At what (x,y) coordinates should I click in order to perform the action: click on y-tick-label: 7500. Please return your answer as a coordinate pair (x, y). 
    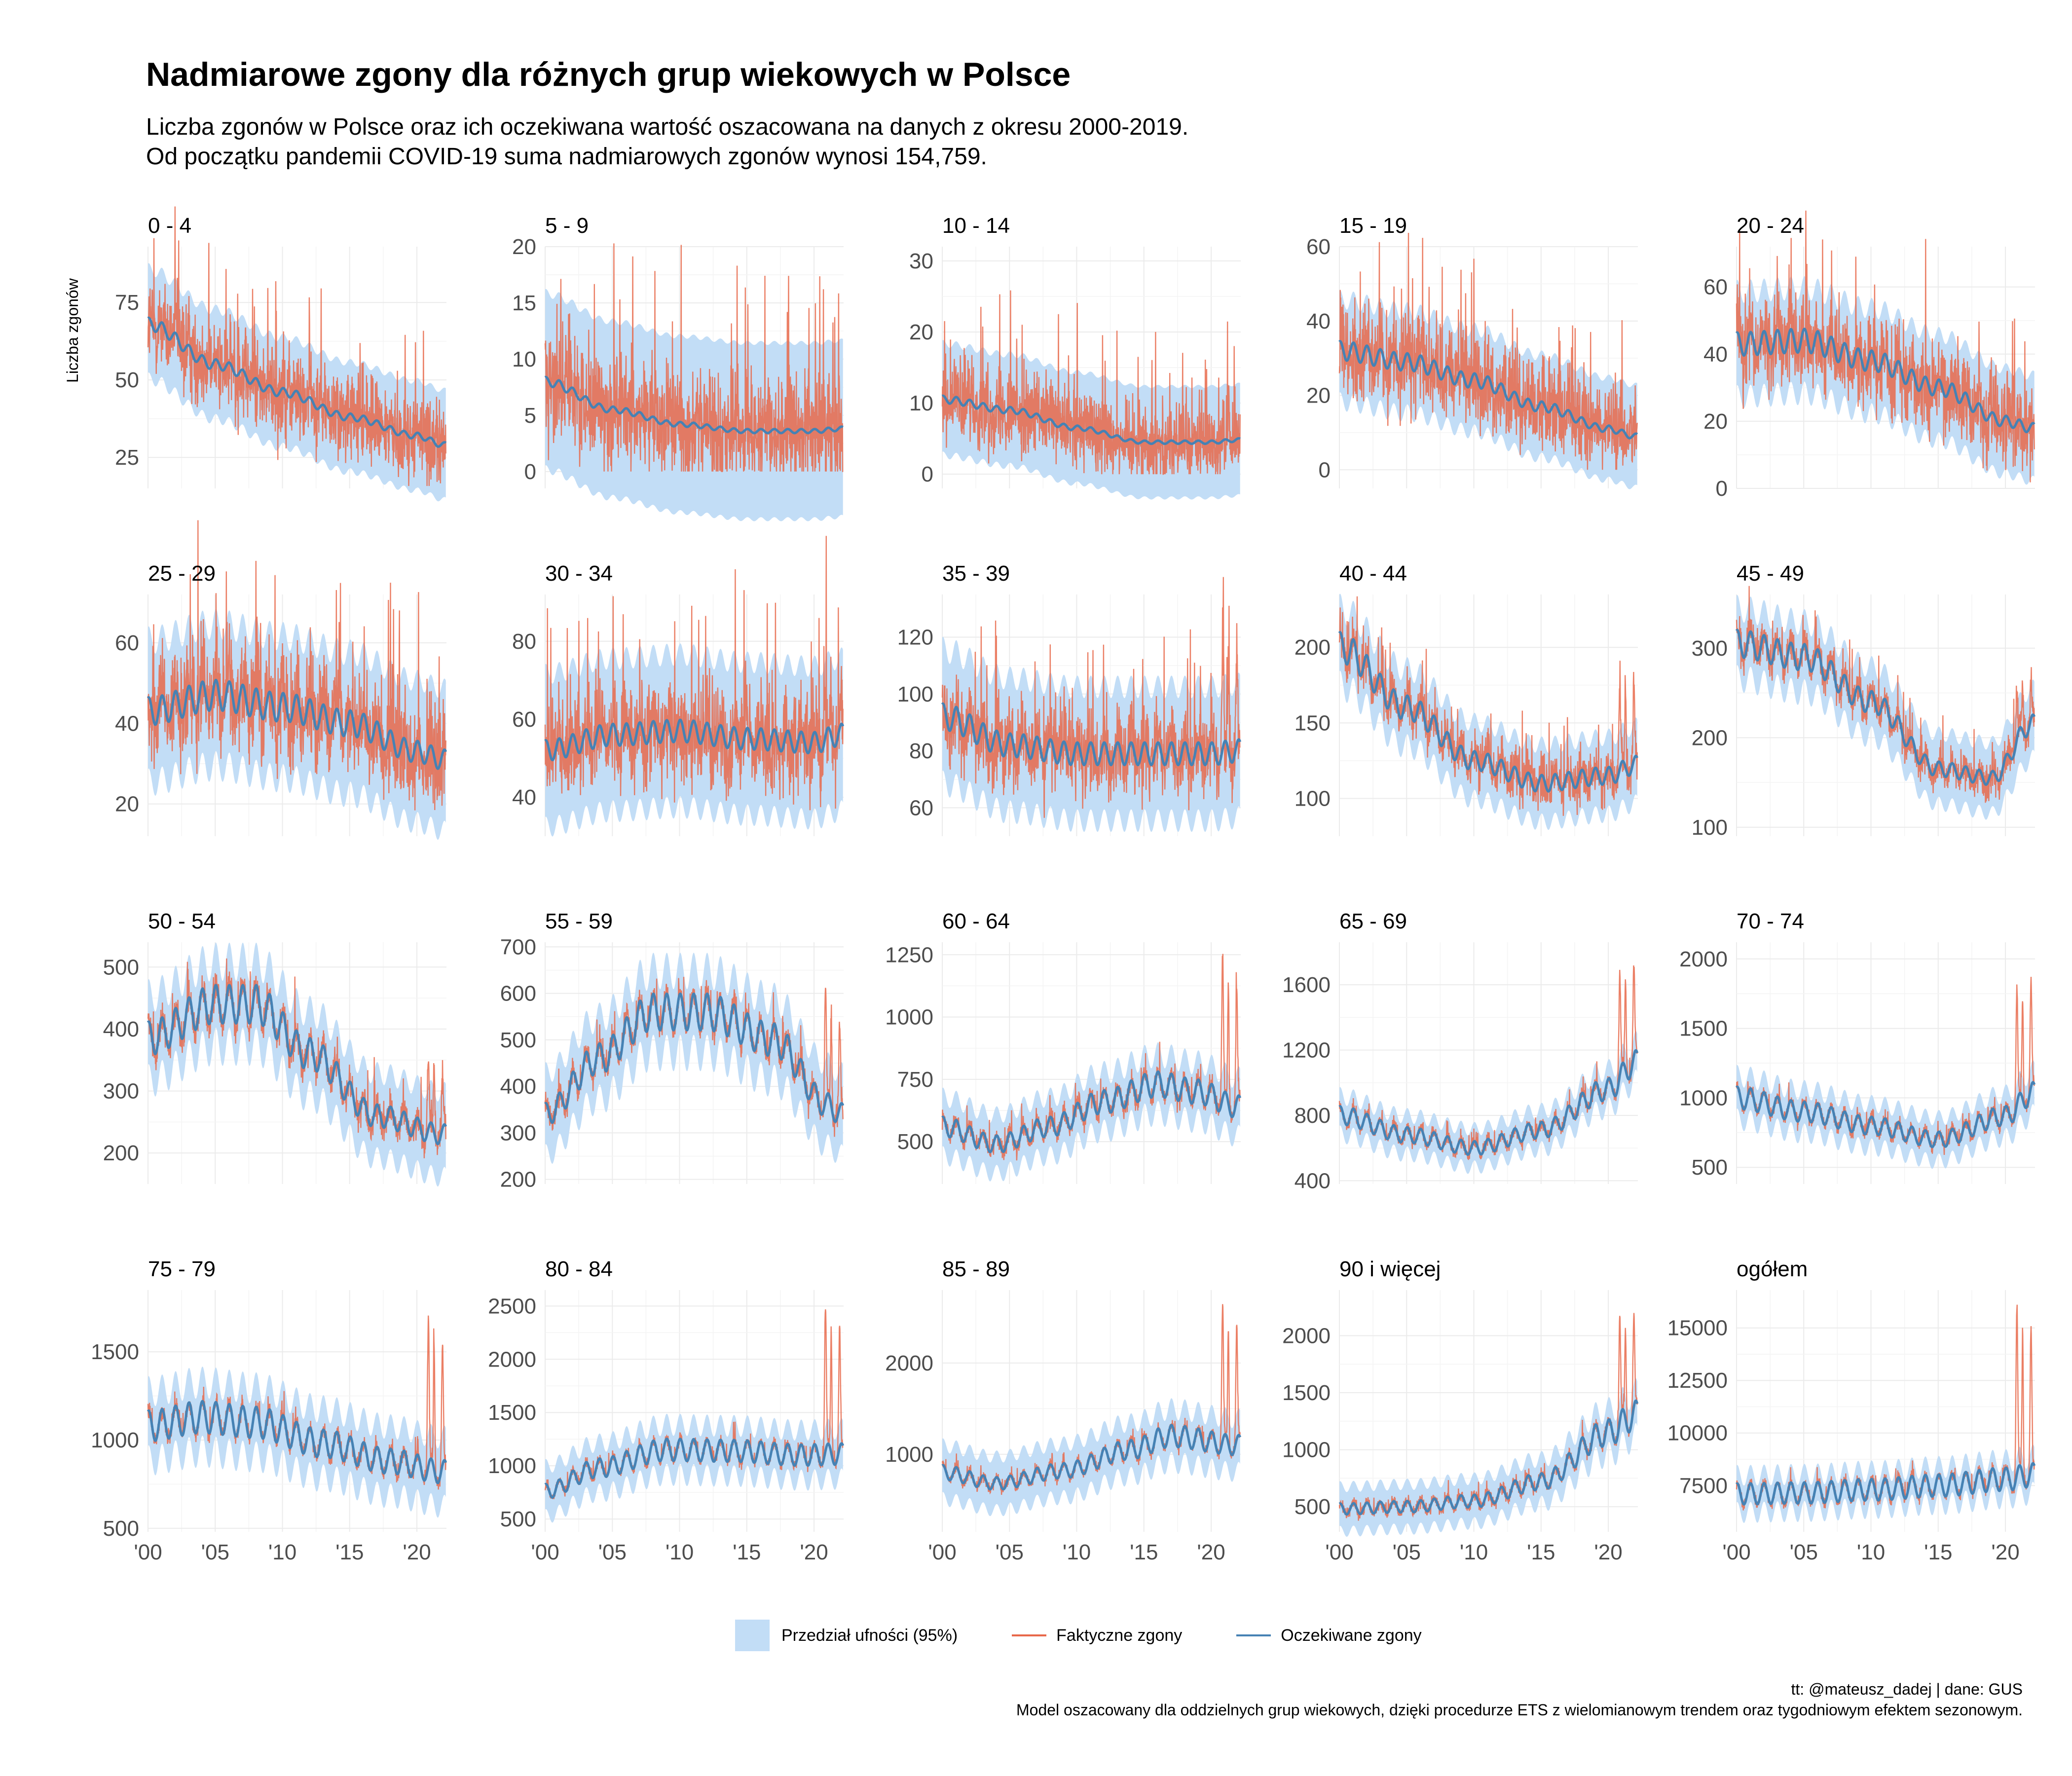
    Looking at the image, I should click on (1704, 1486).